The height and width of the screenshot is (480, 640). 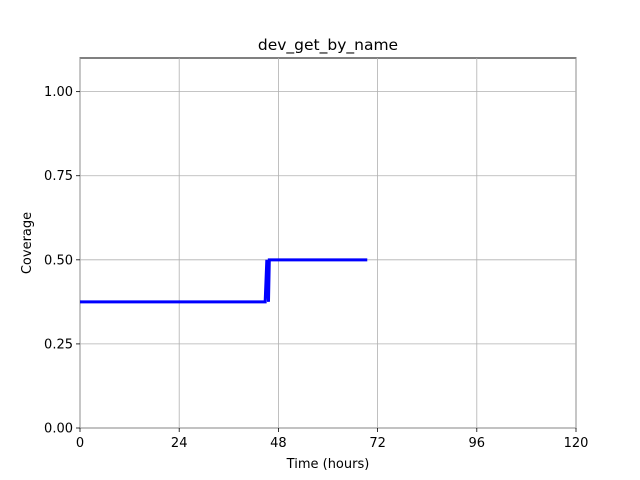 I want to click on x-tick-label: 120, so click(x=576, y=443).